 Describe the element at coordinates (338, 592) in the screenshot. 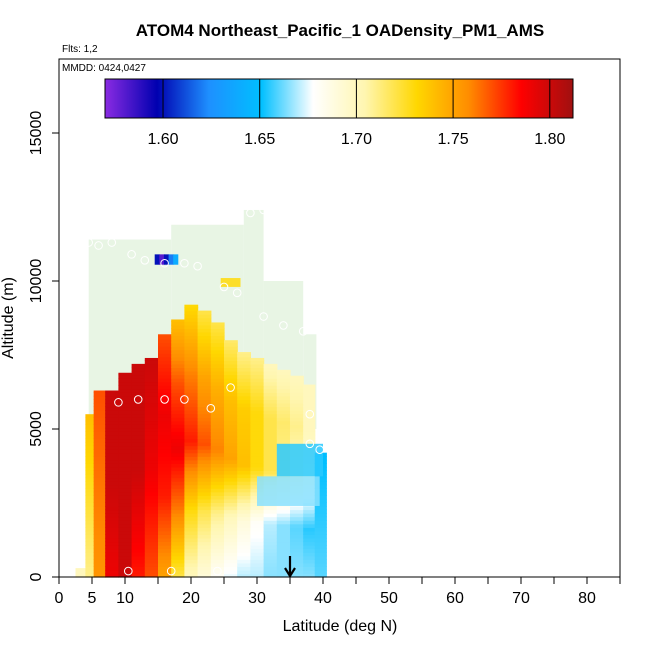

I see `x-axis: 0 5 10 20 30 40 50 60 70 80` at that location.